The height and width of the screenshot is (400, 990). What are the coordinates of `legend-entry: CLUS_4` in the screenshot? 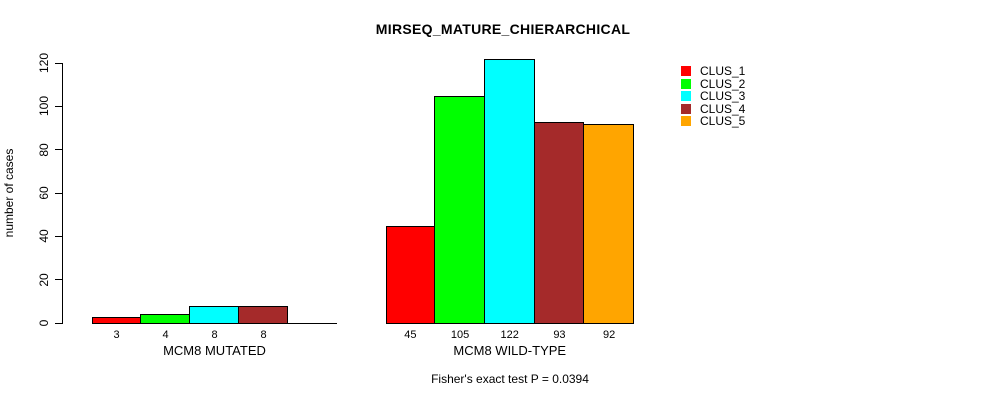 It's located at (713, 108).